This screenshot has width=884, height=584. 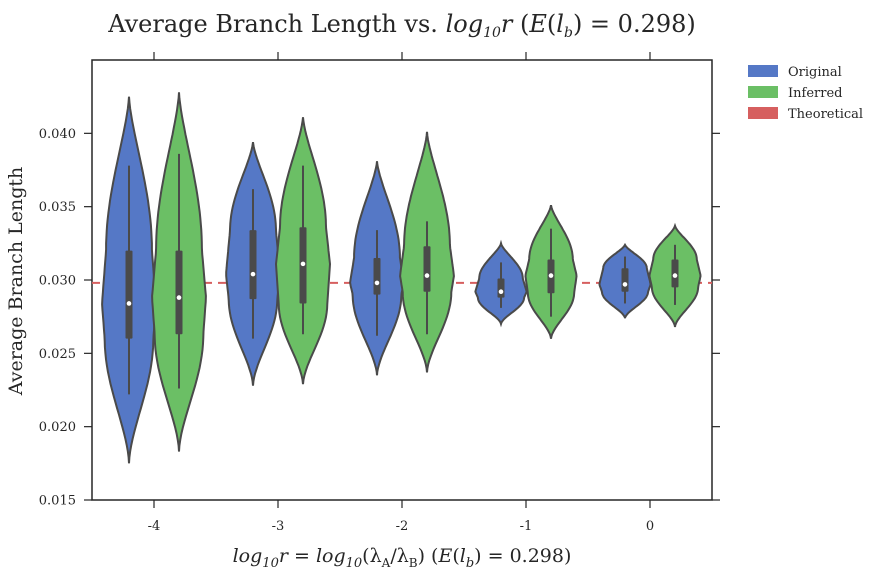 What do you see at coordinates (16, 281) in the screenshot?
I see `y-axis-label: Average Branch Length` at bounding box center [16, 281].